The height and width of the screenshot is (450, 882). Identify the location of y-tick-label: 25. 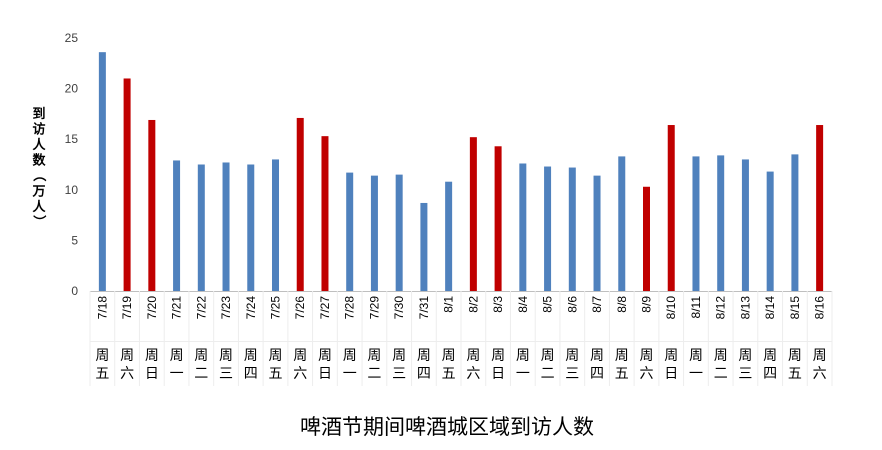
(72, 38).